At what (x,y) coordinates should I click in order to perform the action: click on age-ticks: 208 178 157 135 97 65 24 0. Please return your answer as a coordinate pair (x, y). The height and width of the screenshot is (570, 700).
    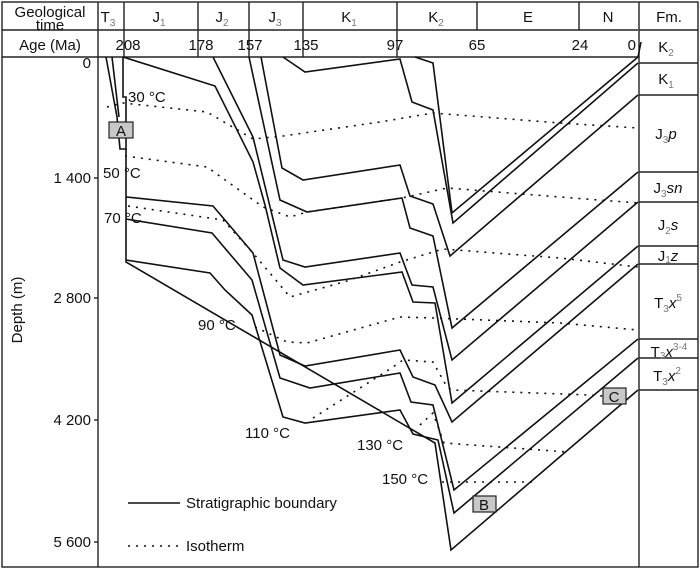
    Looking at the image, I should click on (375, 45).